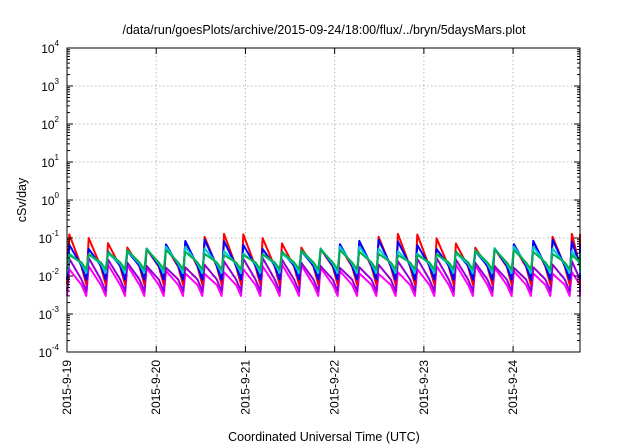 This screenshot has height=448, width=640. What do you see at coordinates (424, 387) in the screenshot?
I see `x-tick-label: 2015-9-23` at bounding box center [424, 387].